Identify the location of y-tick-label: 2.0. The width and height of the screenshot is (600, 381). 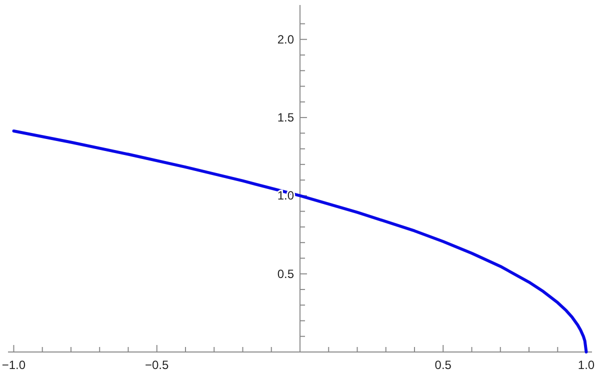
(285, 39).